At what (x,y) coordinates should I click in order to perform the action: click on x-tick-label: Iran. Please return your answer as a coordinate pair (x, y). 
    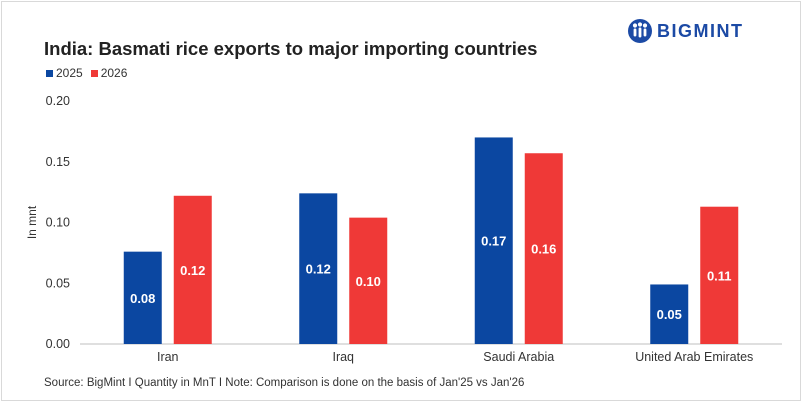
    Looking at the image, I should click on (168, 357).